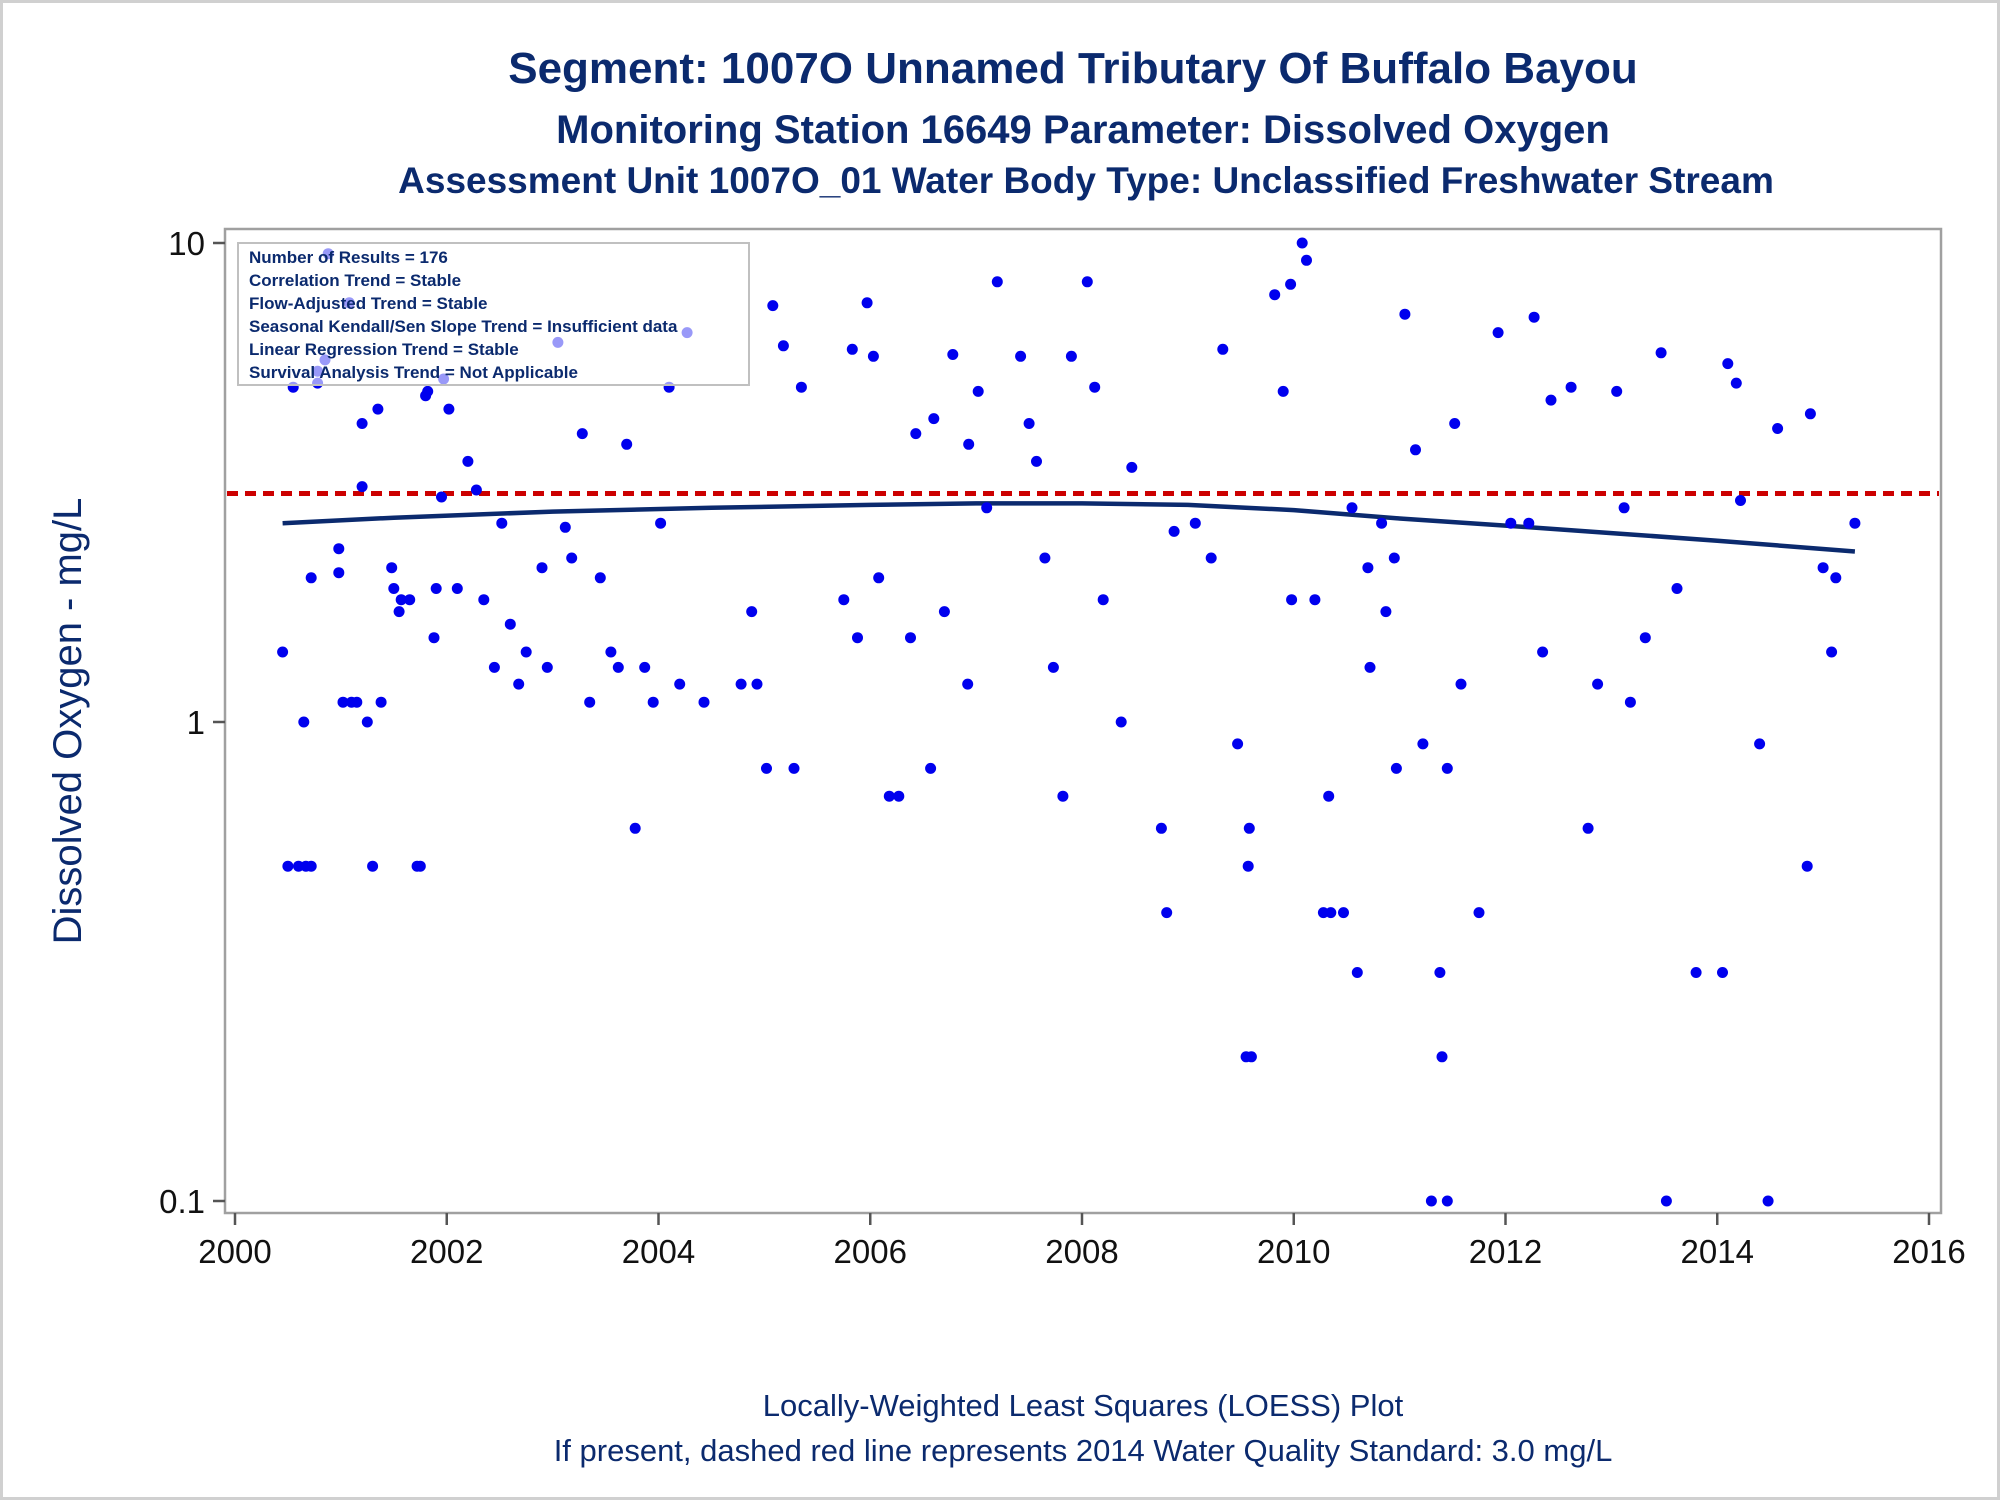  I want to click on stats-inset-box, so click(493, 314).